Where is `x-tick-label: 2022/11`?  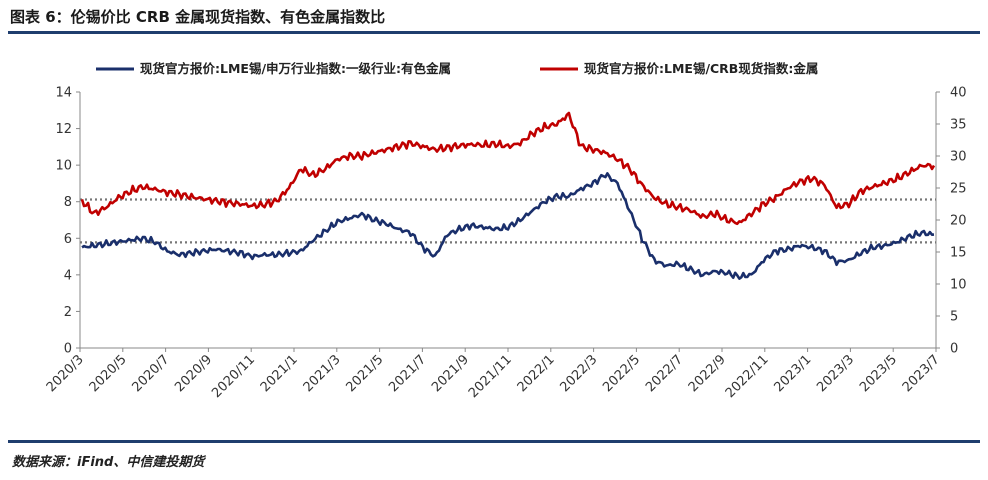 x-tick-label: 2022/11 is located at coordinates (747, 376).